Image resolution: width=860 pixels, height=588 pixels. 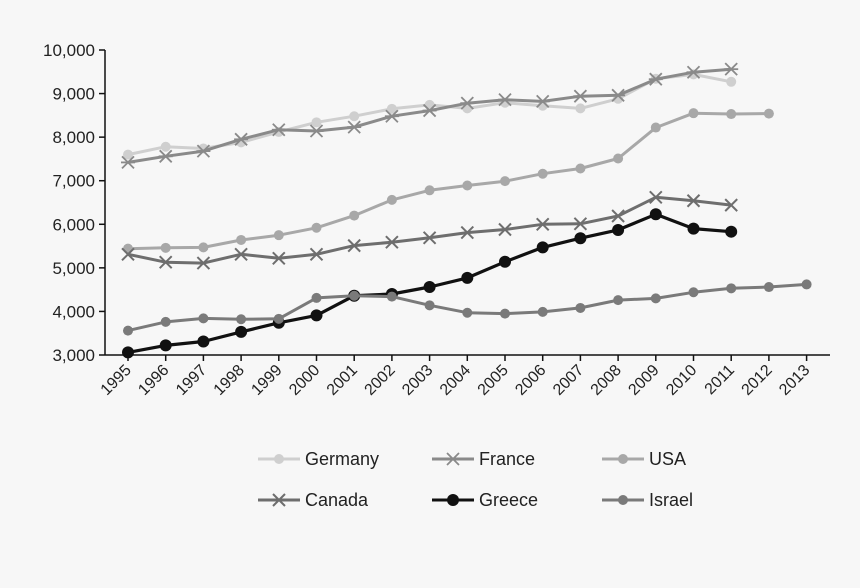 I want to click on series-line-france, so click(x=429, y=115).